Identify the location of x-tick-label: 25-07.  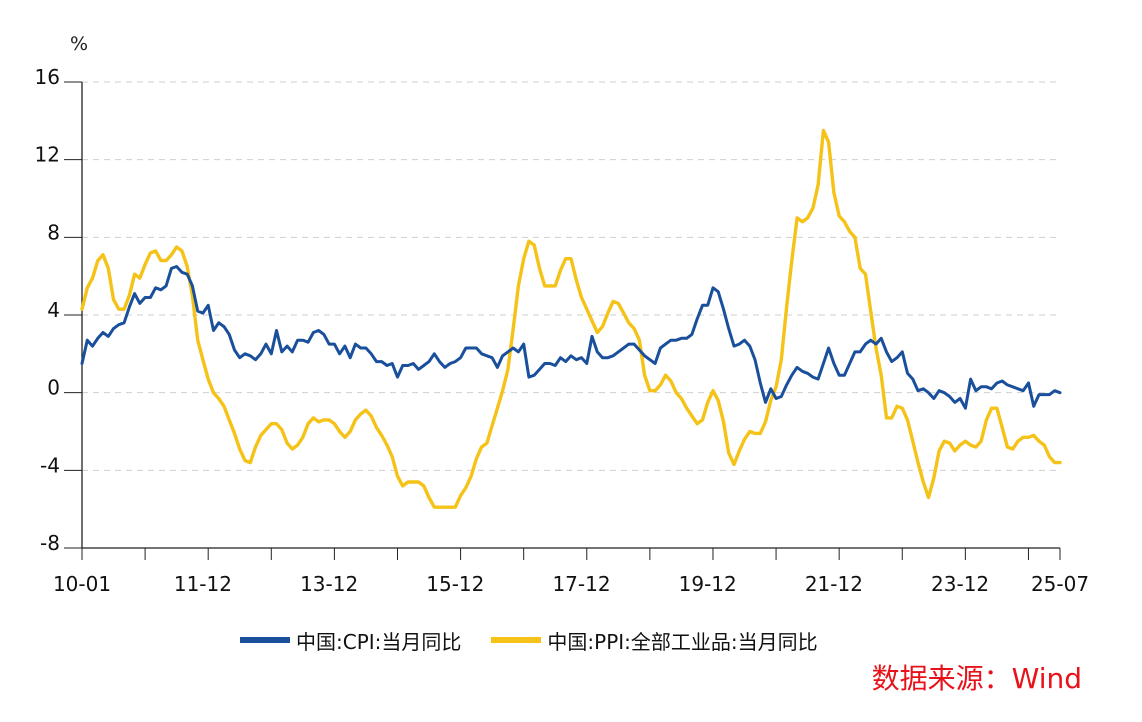
(1060, 584).